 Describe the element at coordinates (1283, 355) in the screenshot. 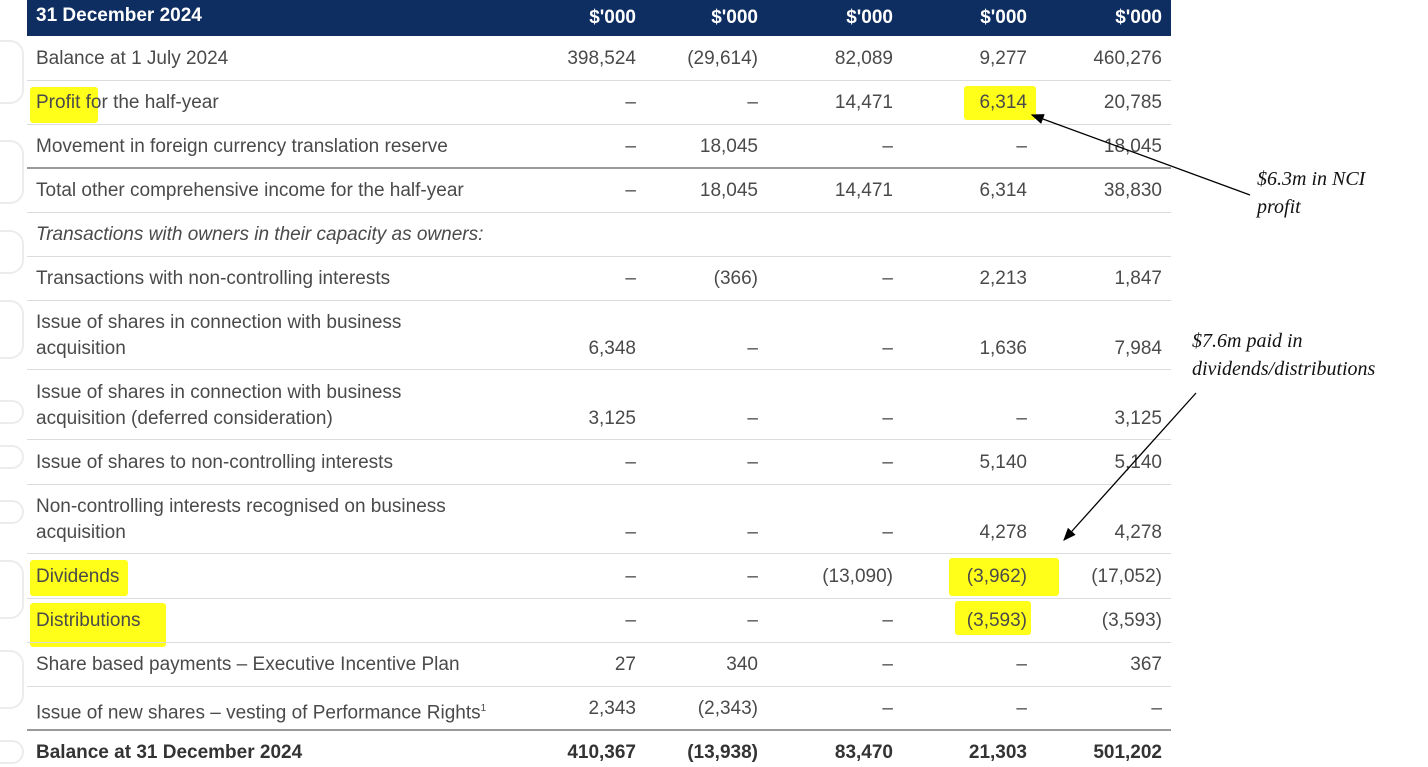

I see `dividends-annotation: $7.6m paid in dividends/distributions` at that location.